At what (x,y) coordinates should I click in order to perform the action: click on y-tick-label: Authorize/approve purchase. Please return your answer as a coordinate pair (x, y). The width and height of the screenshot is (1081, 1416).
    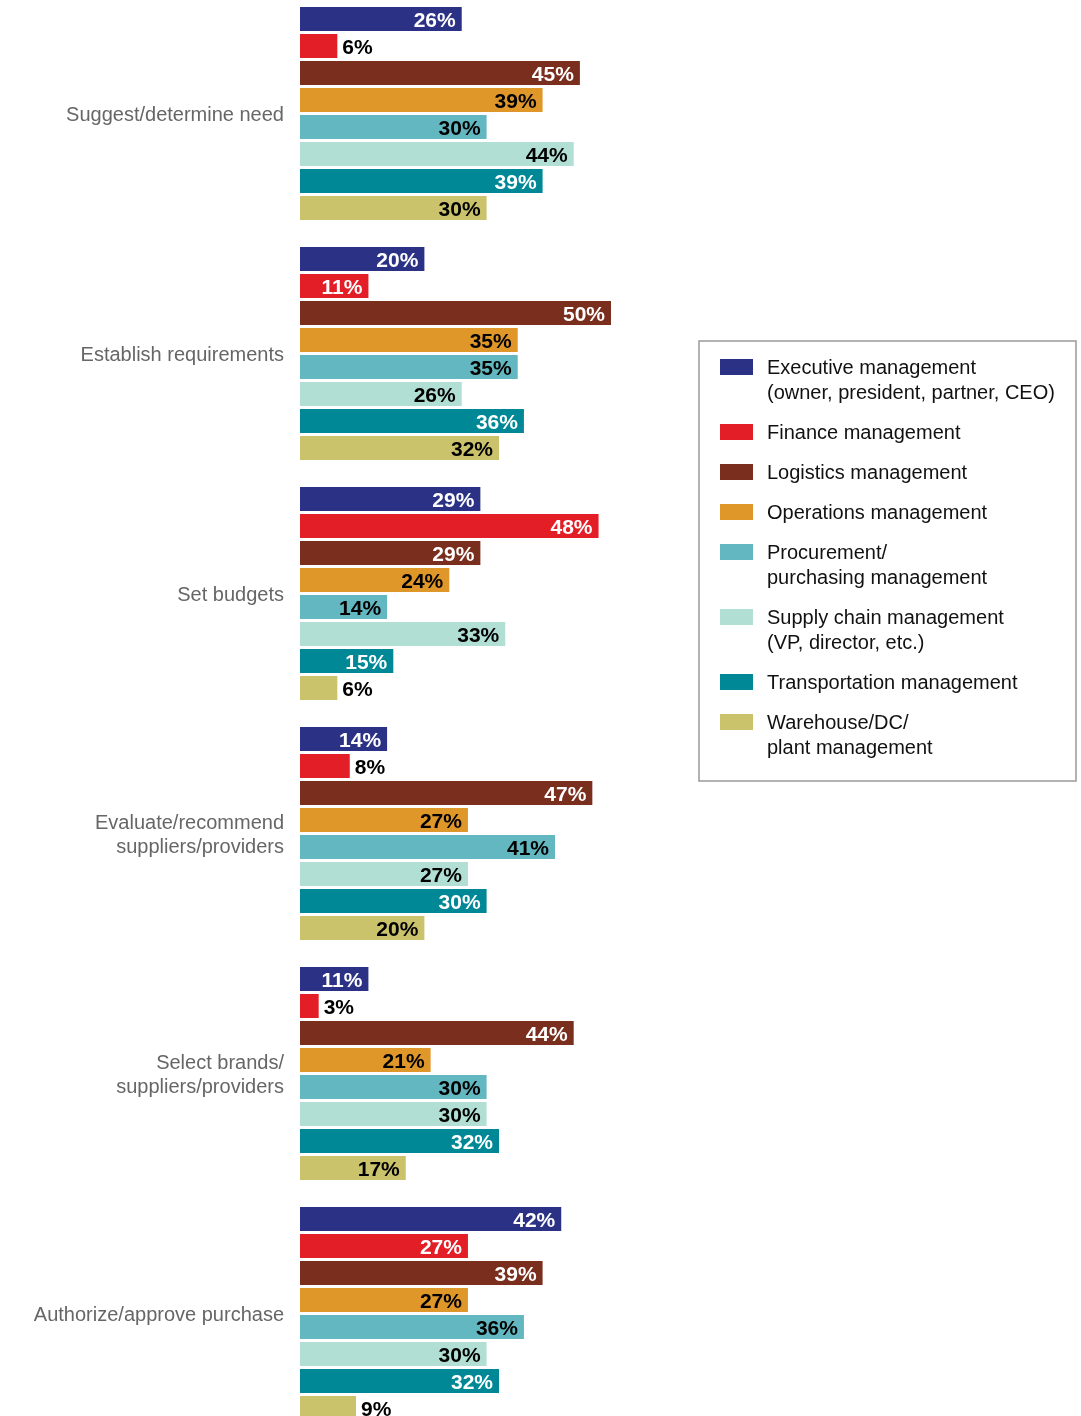
    Looking at the image, I should click on (158, 1313).